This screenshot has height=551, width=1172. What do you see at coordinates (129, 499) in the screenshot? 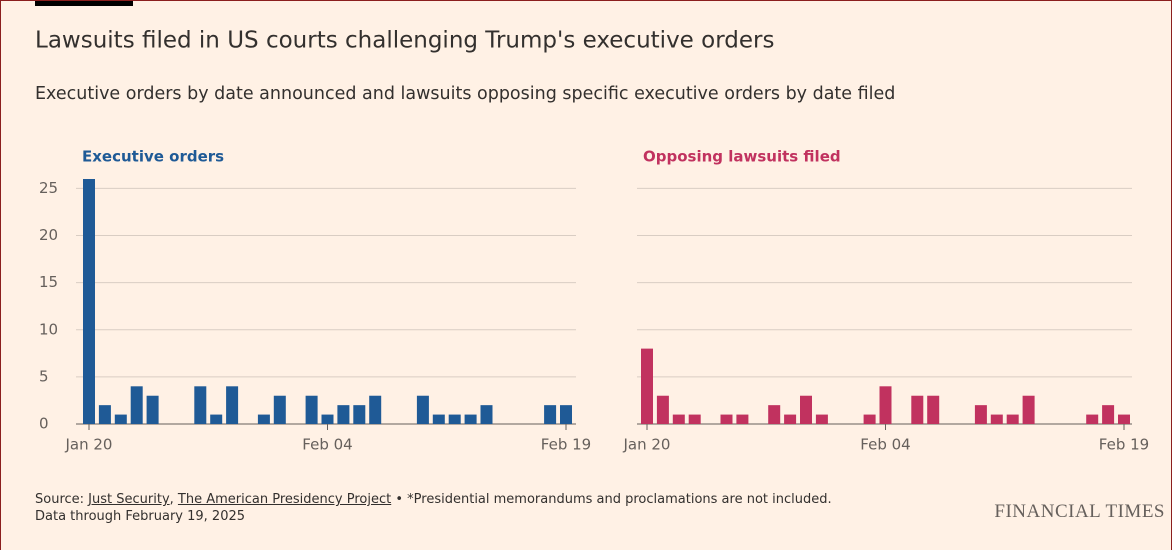
I see `source-link: Just Security` at bounding box center [129, 499].